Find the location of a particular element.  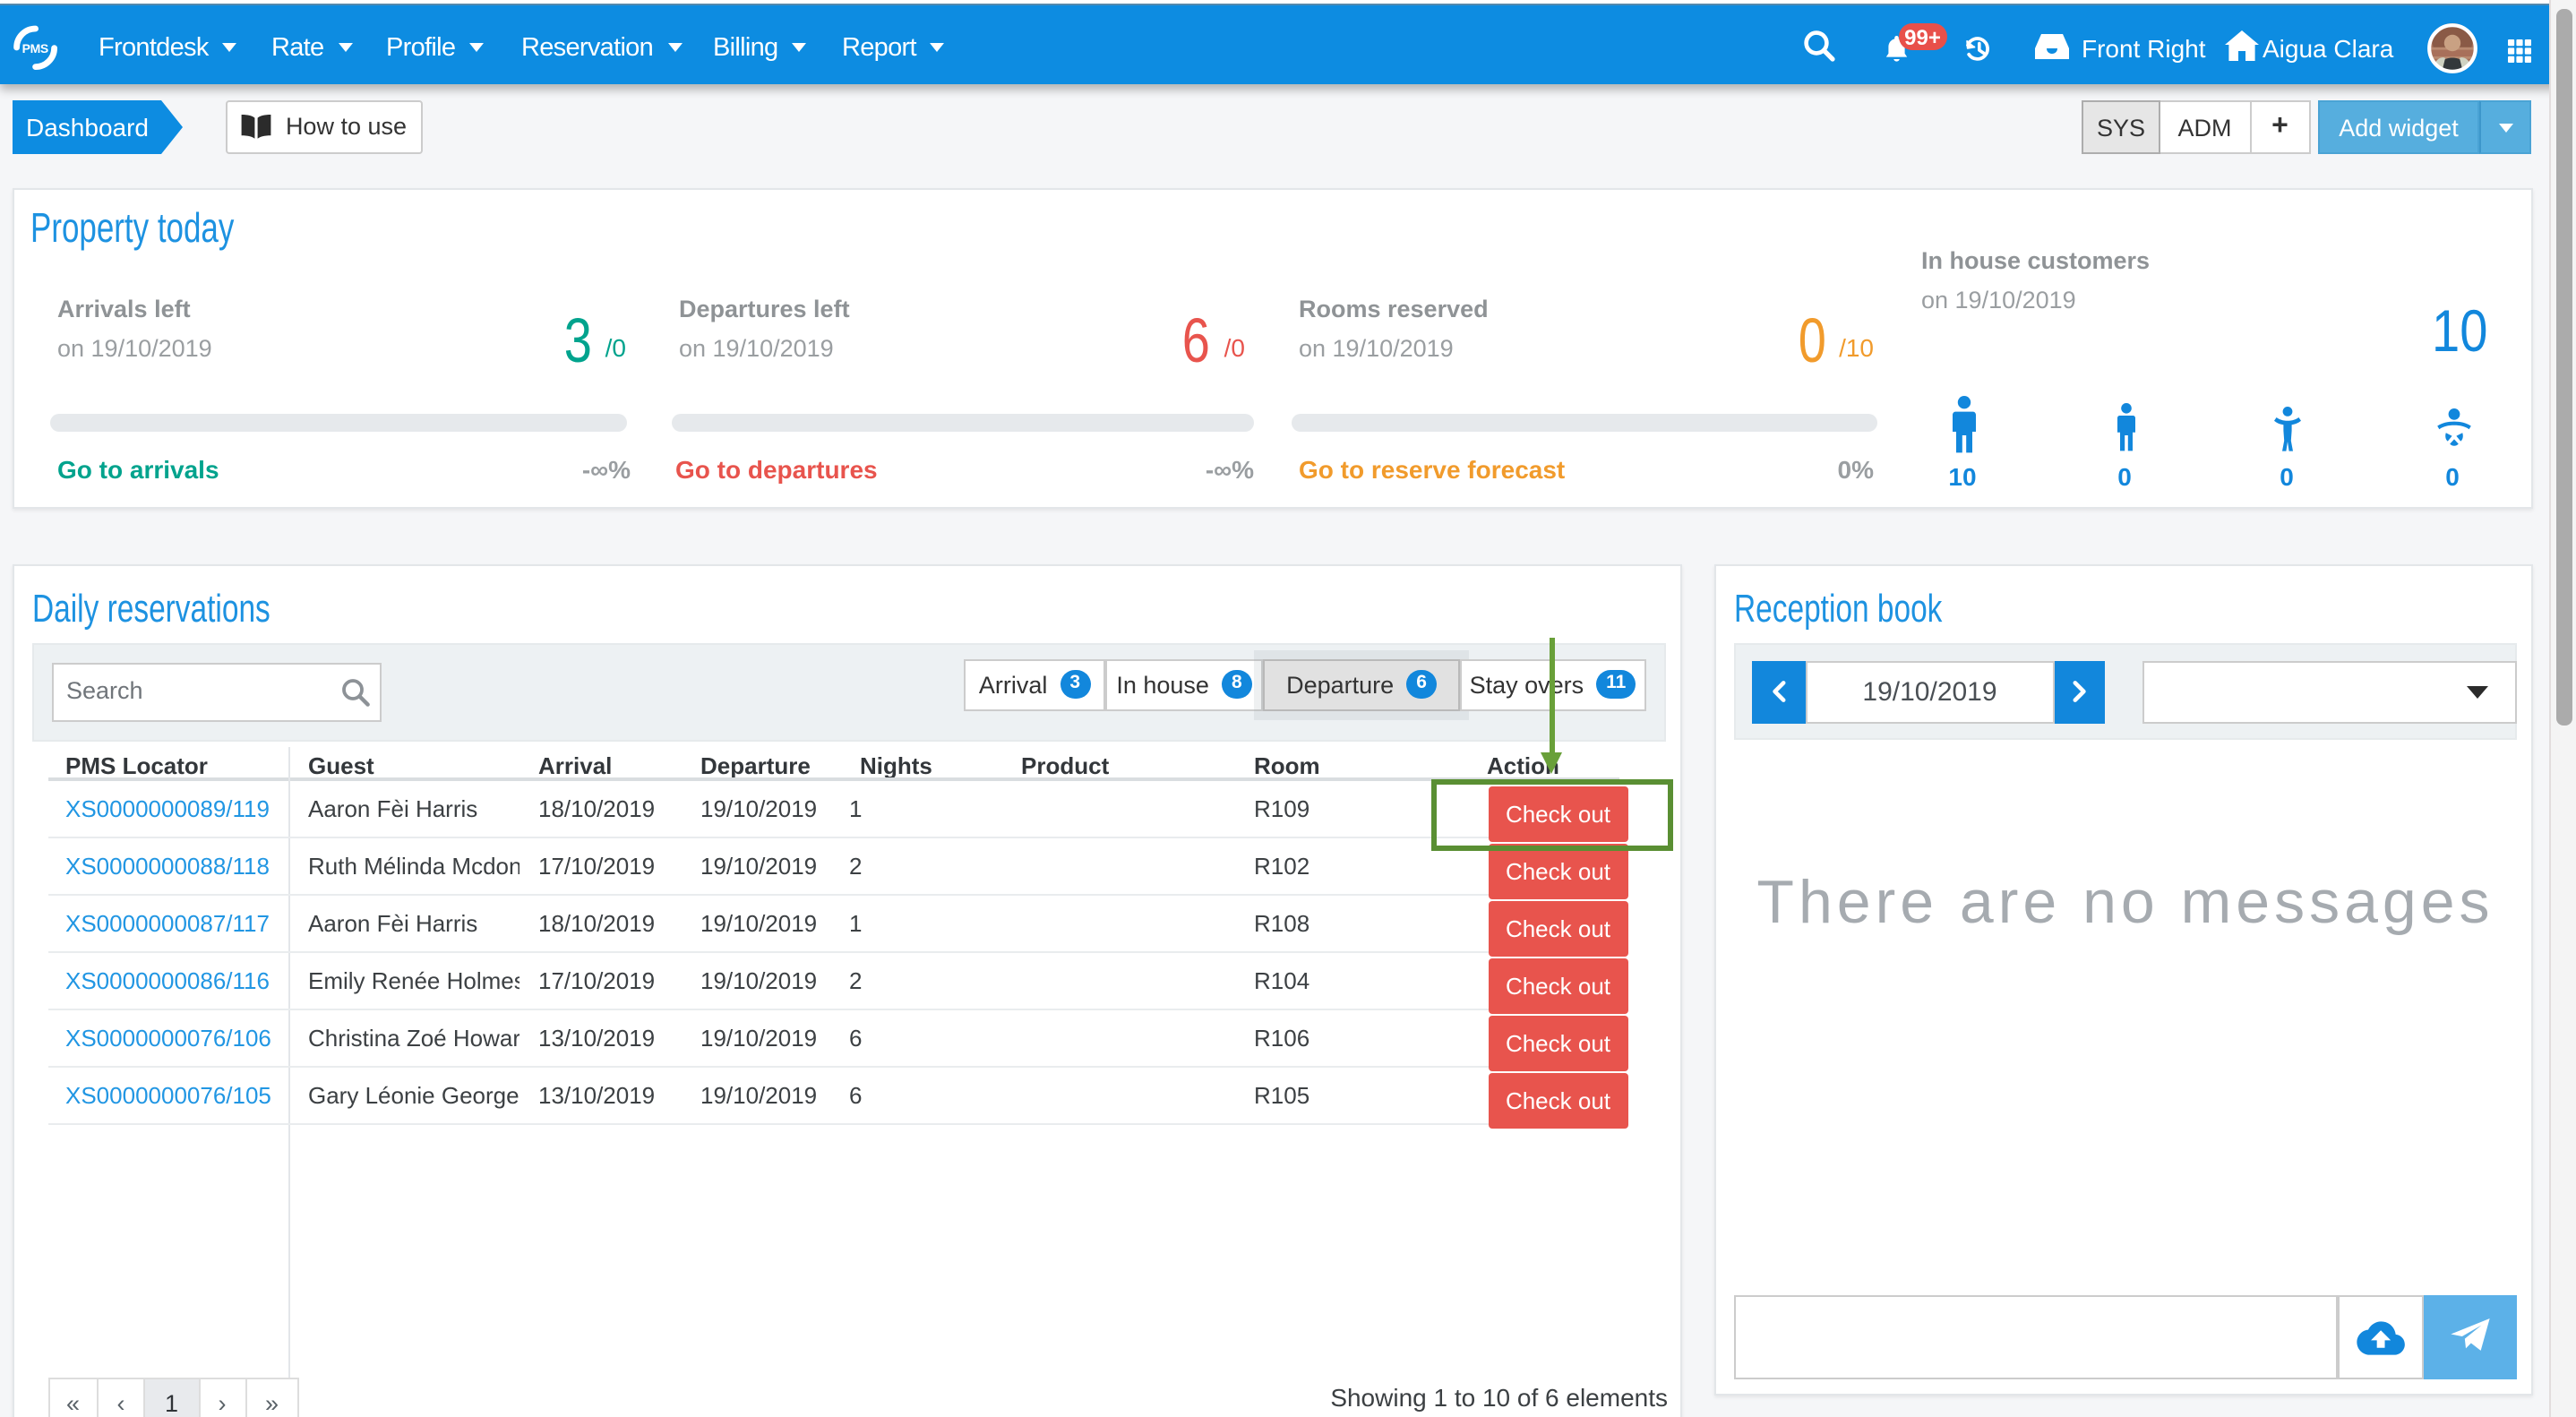

svg-text: PMS is located at coordinates (35, 47).